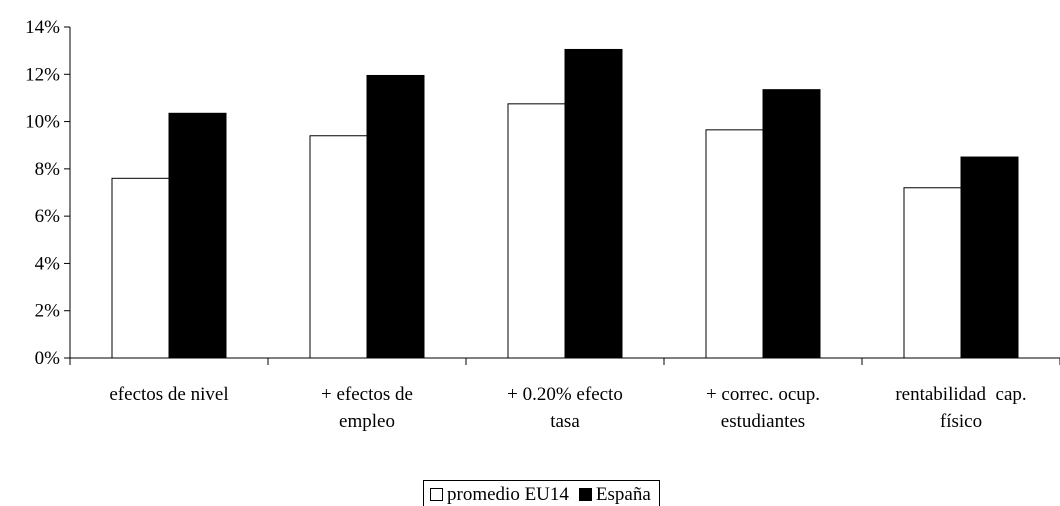 Image resolution: width=1060 pixels, height=506 pixels. I want to click on y-tick-label: 14%, so click(42, 27).